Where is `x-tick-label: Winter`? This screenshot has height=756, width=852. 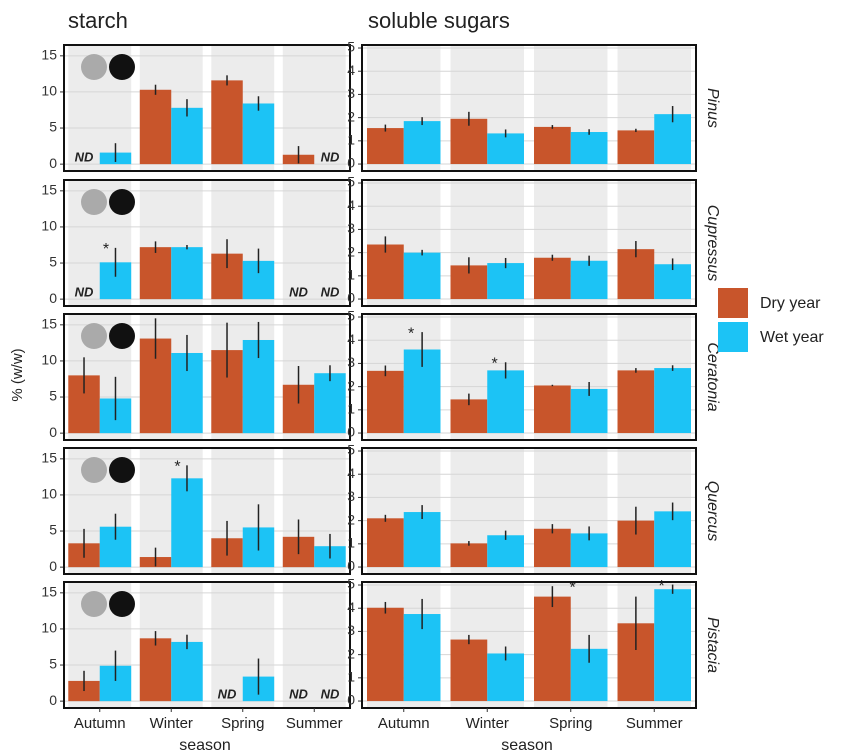 x-tick-label: Winter is located at coordinates (487, 723).